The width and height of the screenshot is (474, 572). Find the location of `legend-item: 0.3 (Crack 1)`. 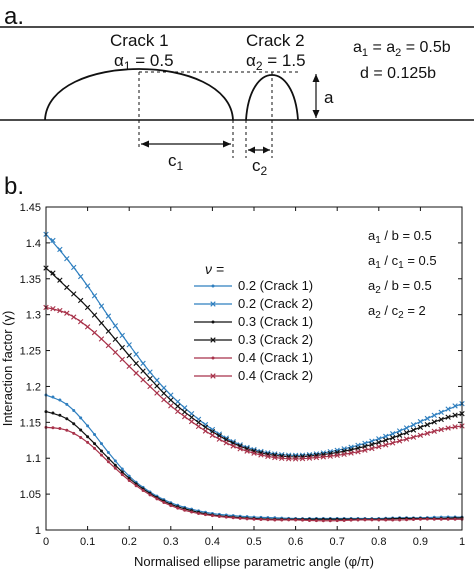

legend-item: 0.3 (Crack 1) is located at coordinates (253, 321).